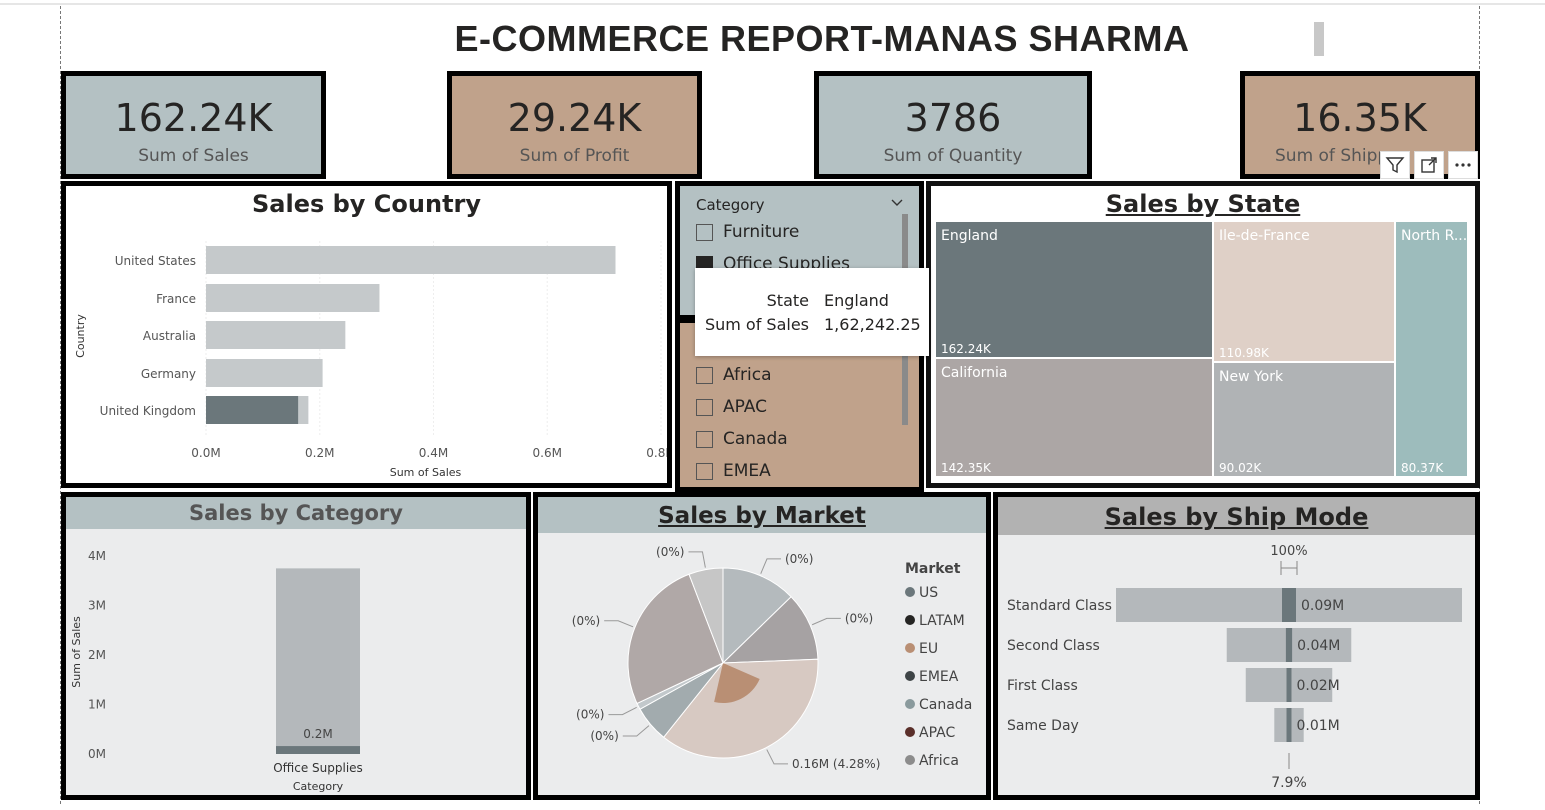 The width and height of the screenshot is (1545, 810). What do you see at coordinates (942, 621) in the screenshot?
I see `legend-item: LATAM` at bounding box center [942, 621].